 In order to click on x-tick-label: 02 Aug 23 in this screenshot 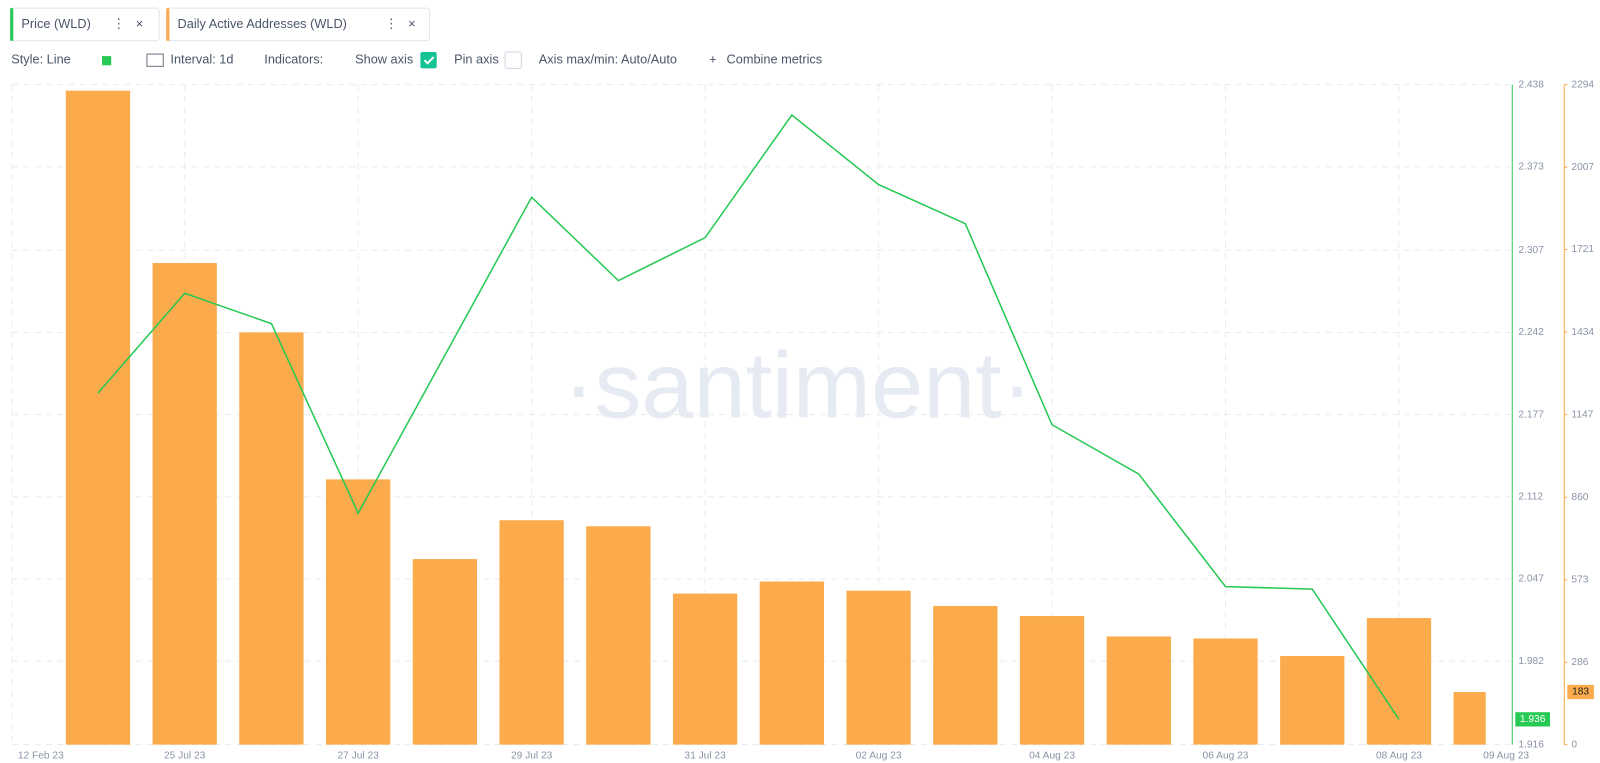, I will do `click(879, 756)`.